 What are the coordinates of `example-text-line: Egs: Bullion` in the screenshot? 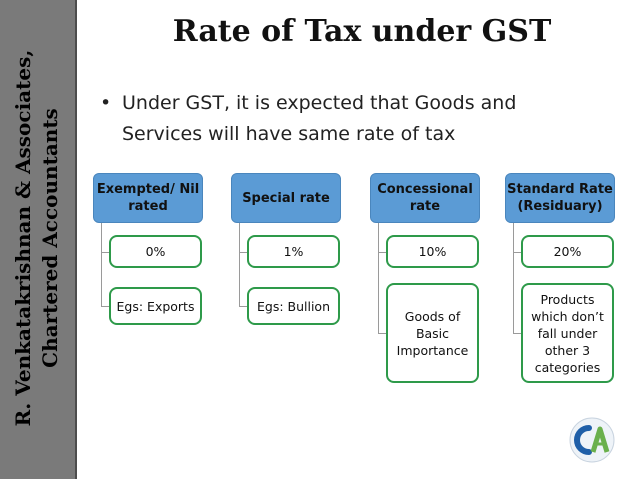 It's located at (293, 306).